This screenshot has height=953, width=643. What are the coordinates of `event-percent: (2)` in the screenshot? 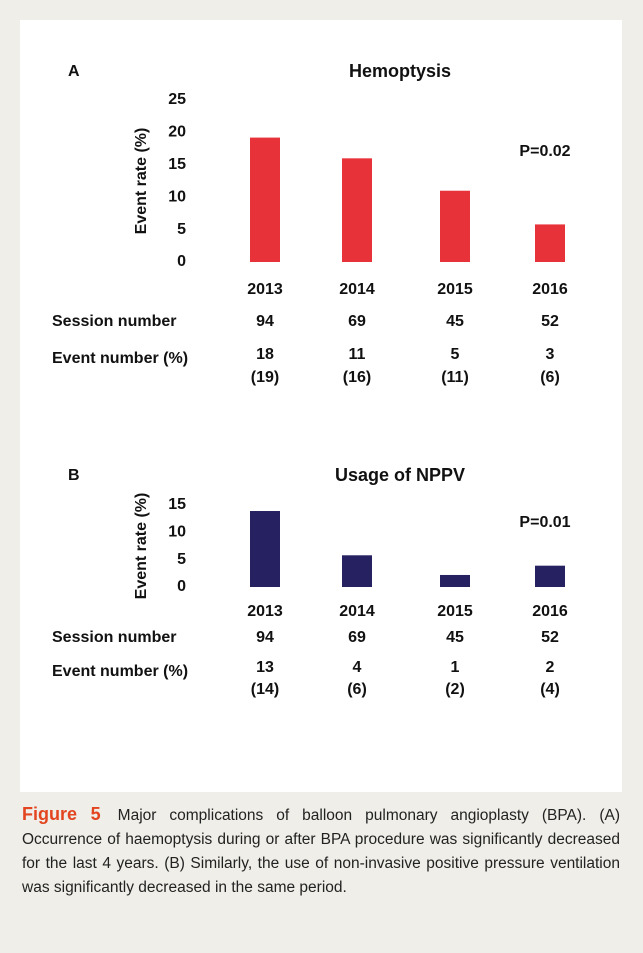 It's located at (455, 689).